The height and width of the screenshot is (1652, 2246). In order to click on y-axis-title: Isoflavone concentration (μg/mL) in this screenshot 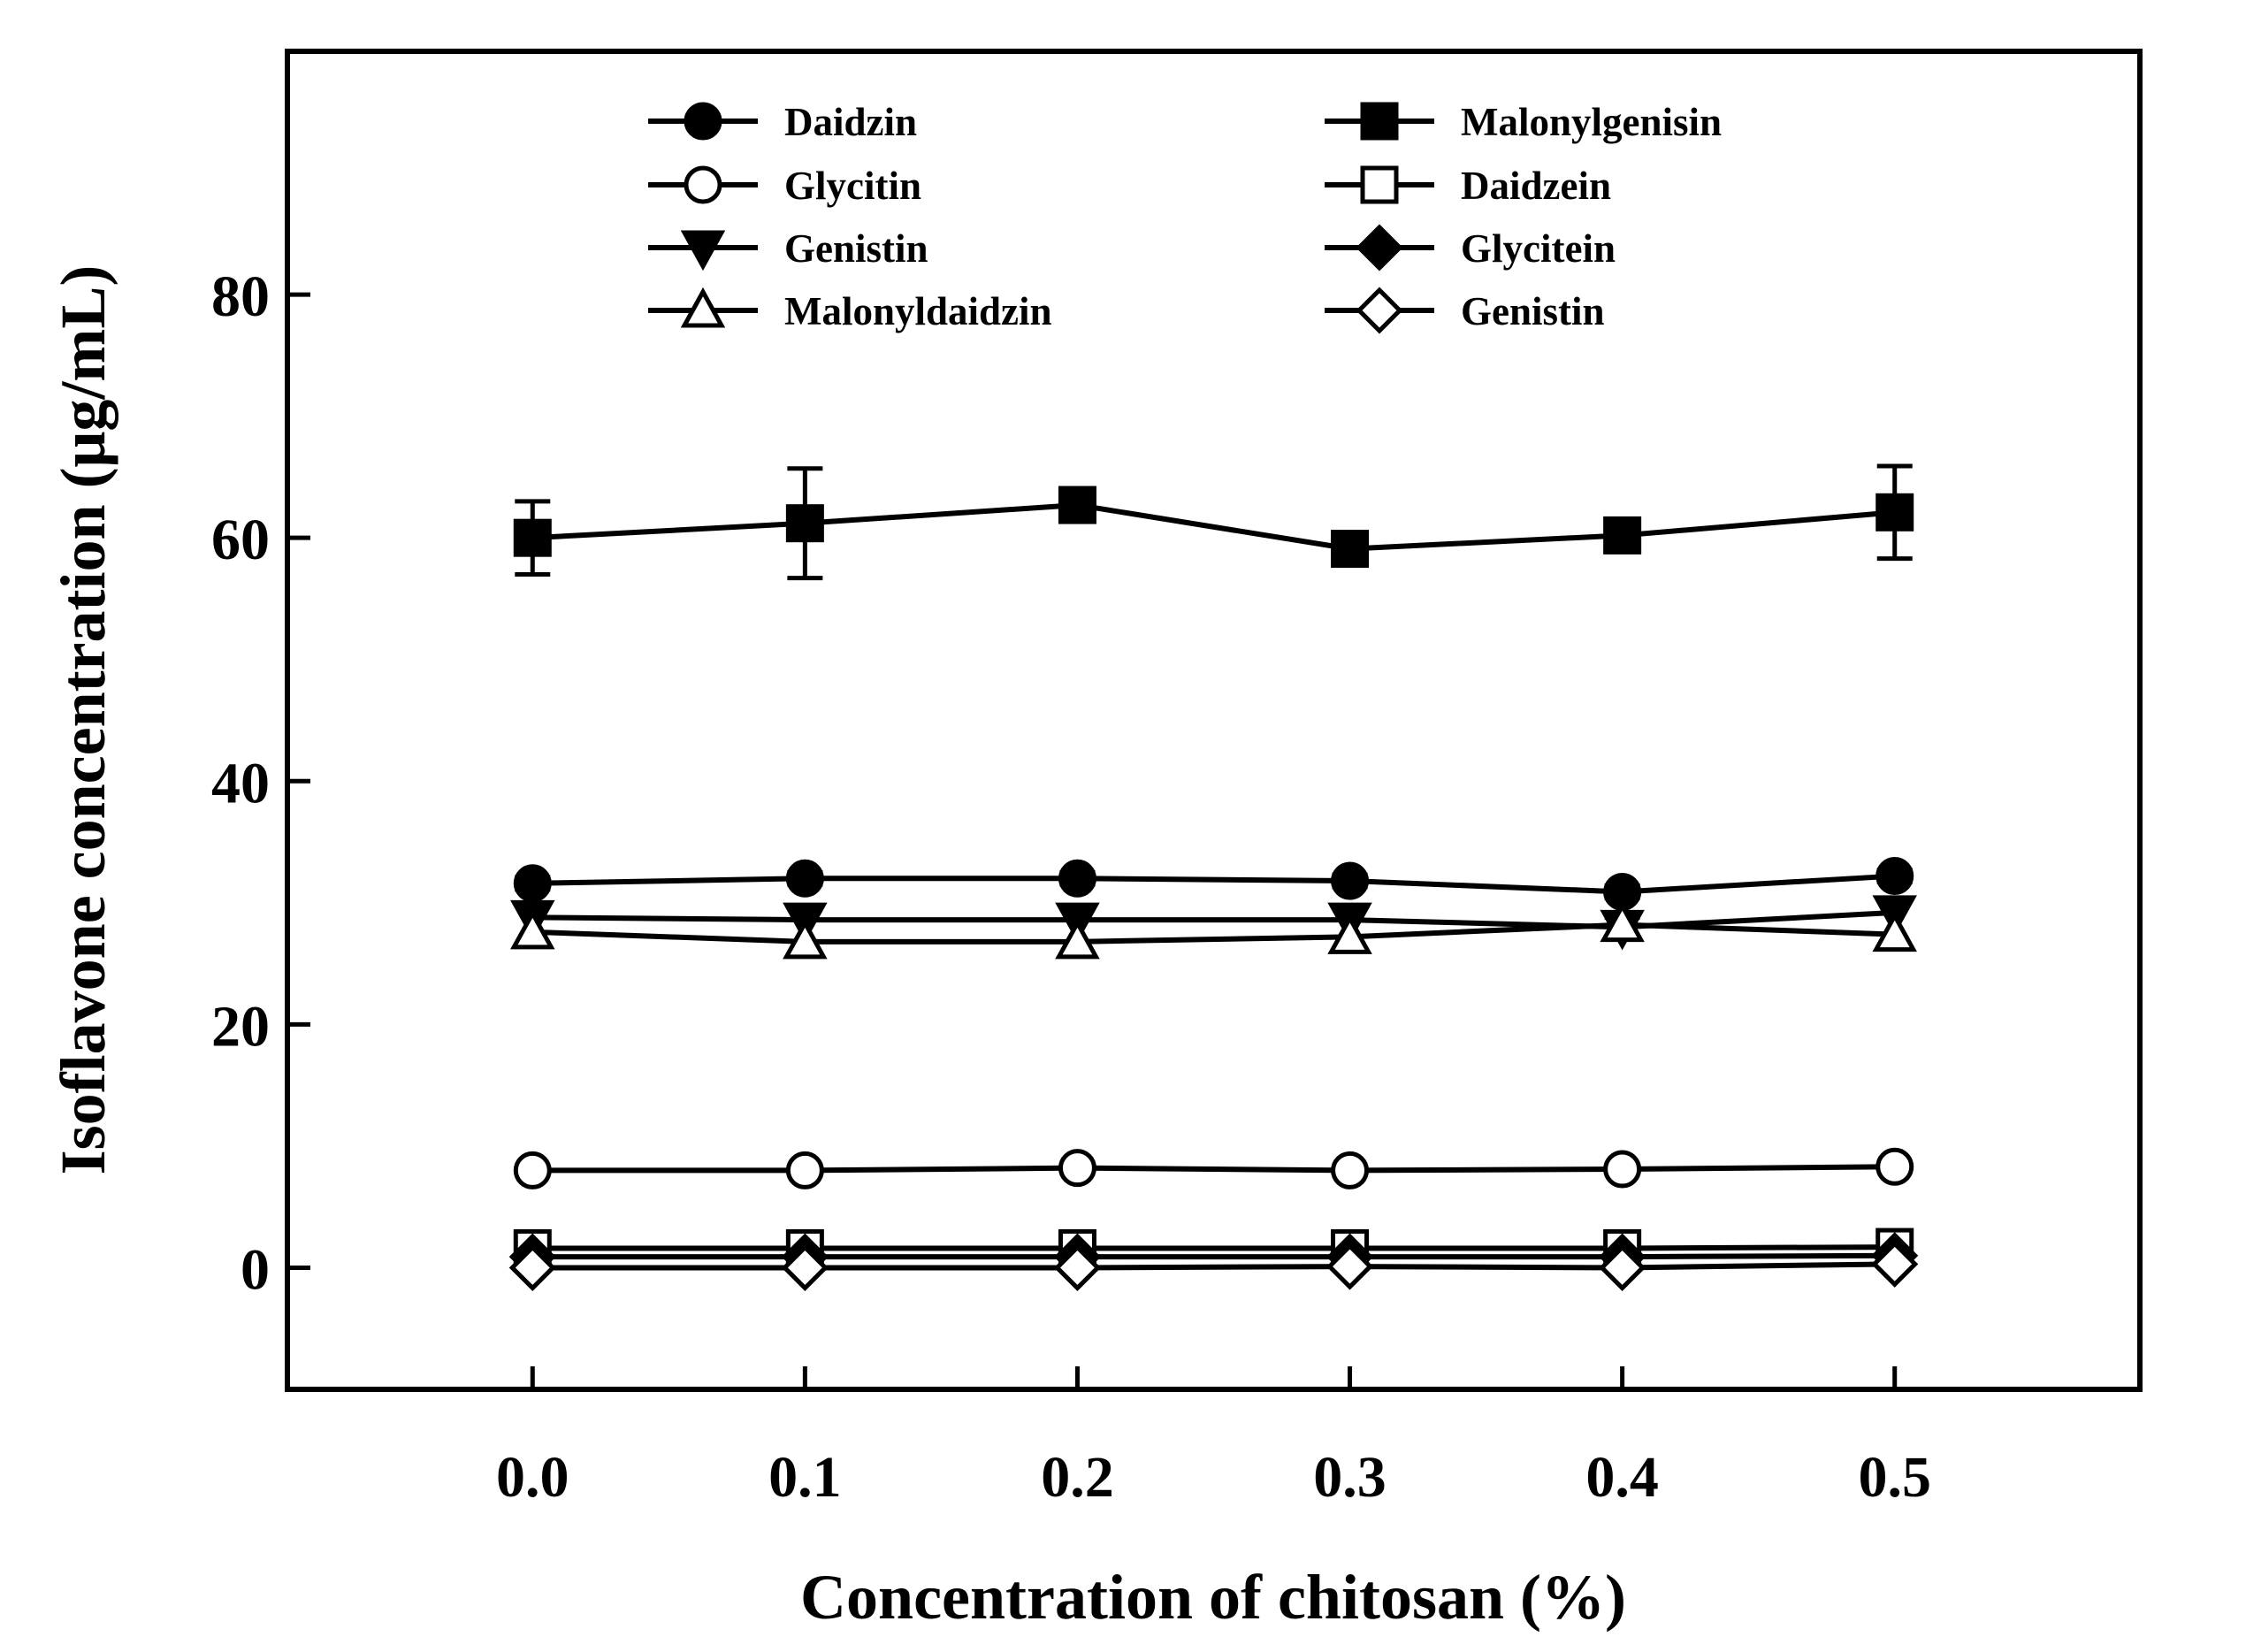, I will do `click(83, 720)`.